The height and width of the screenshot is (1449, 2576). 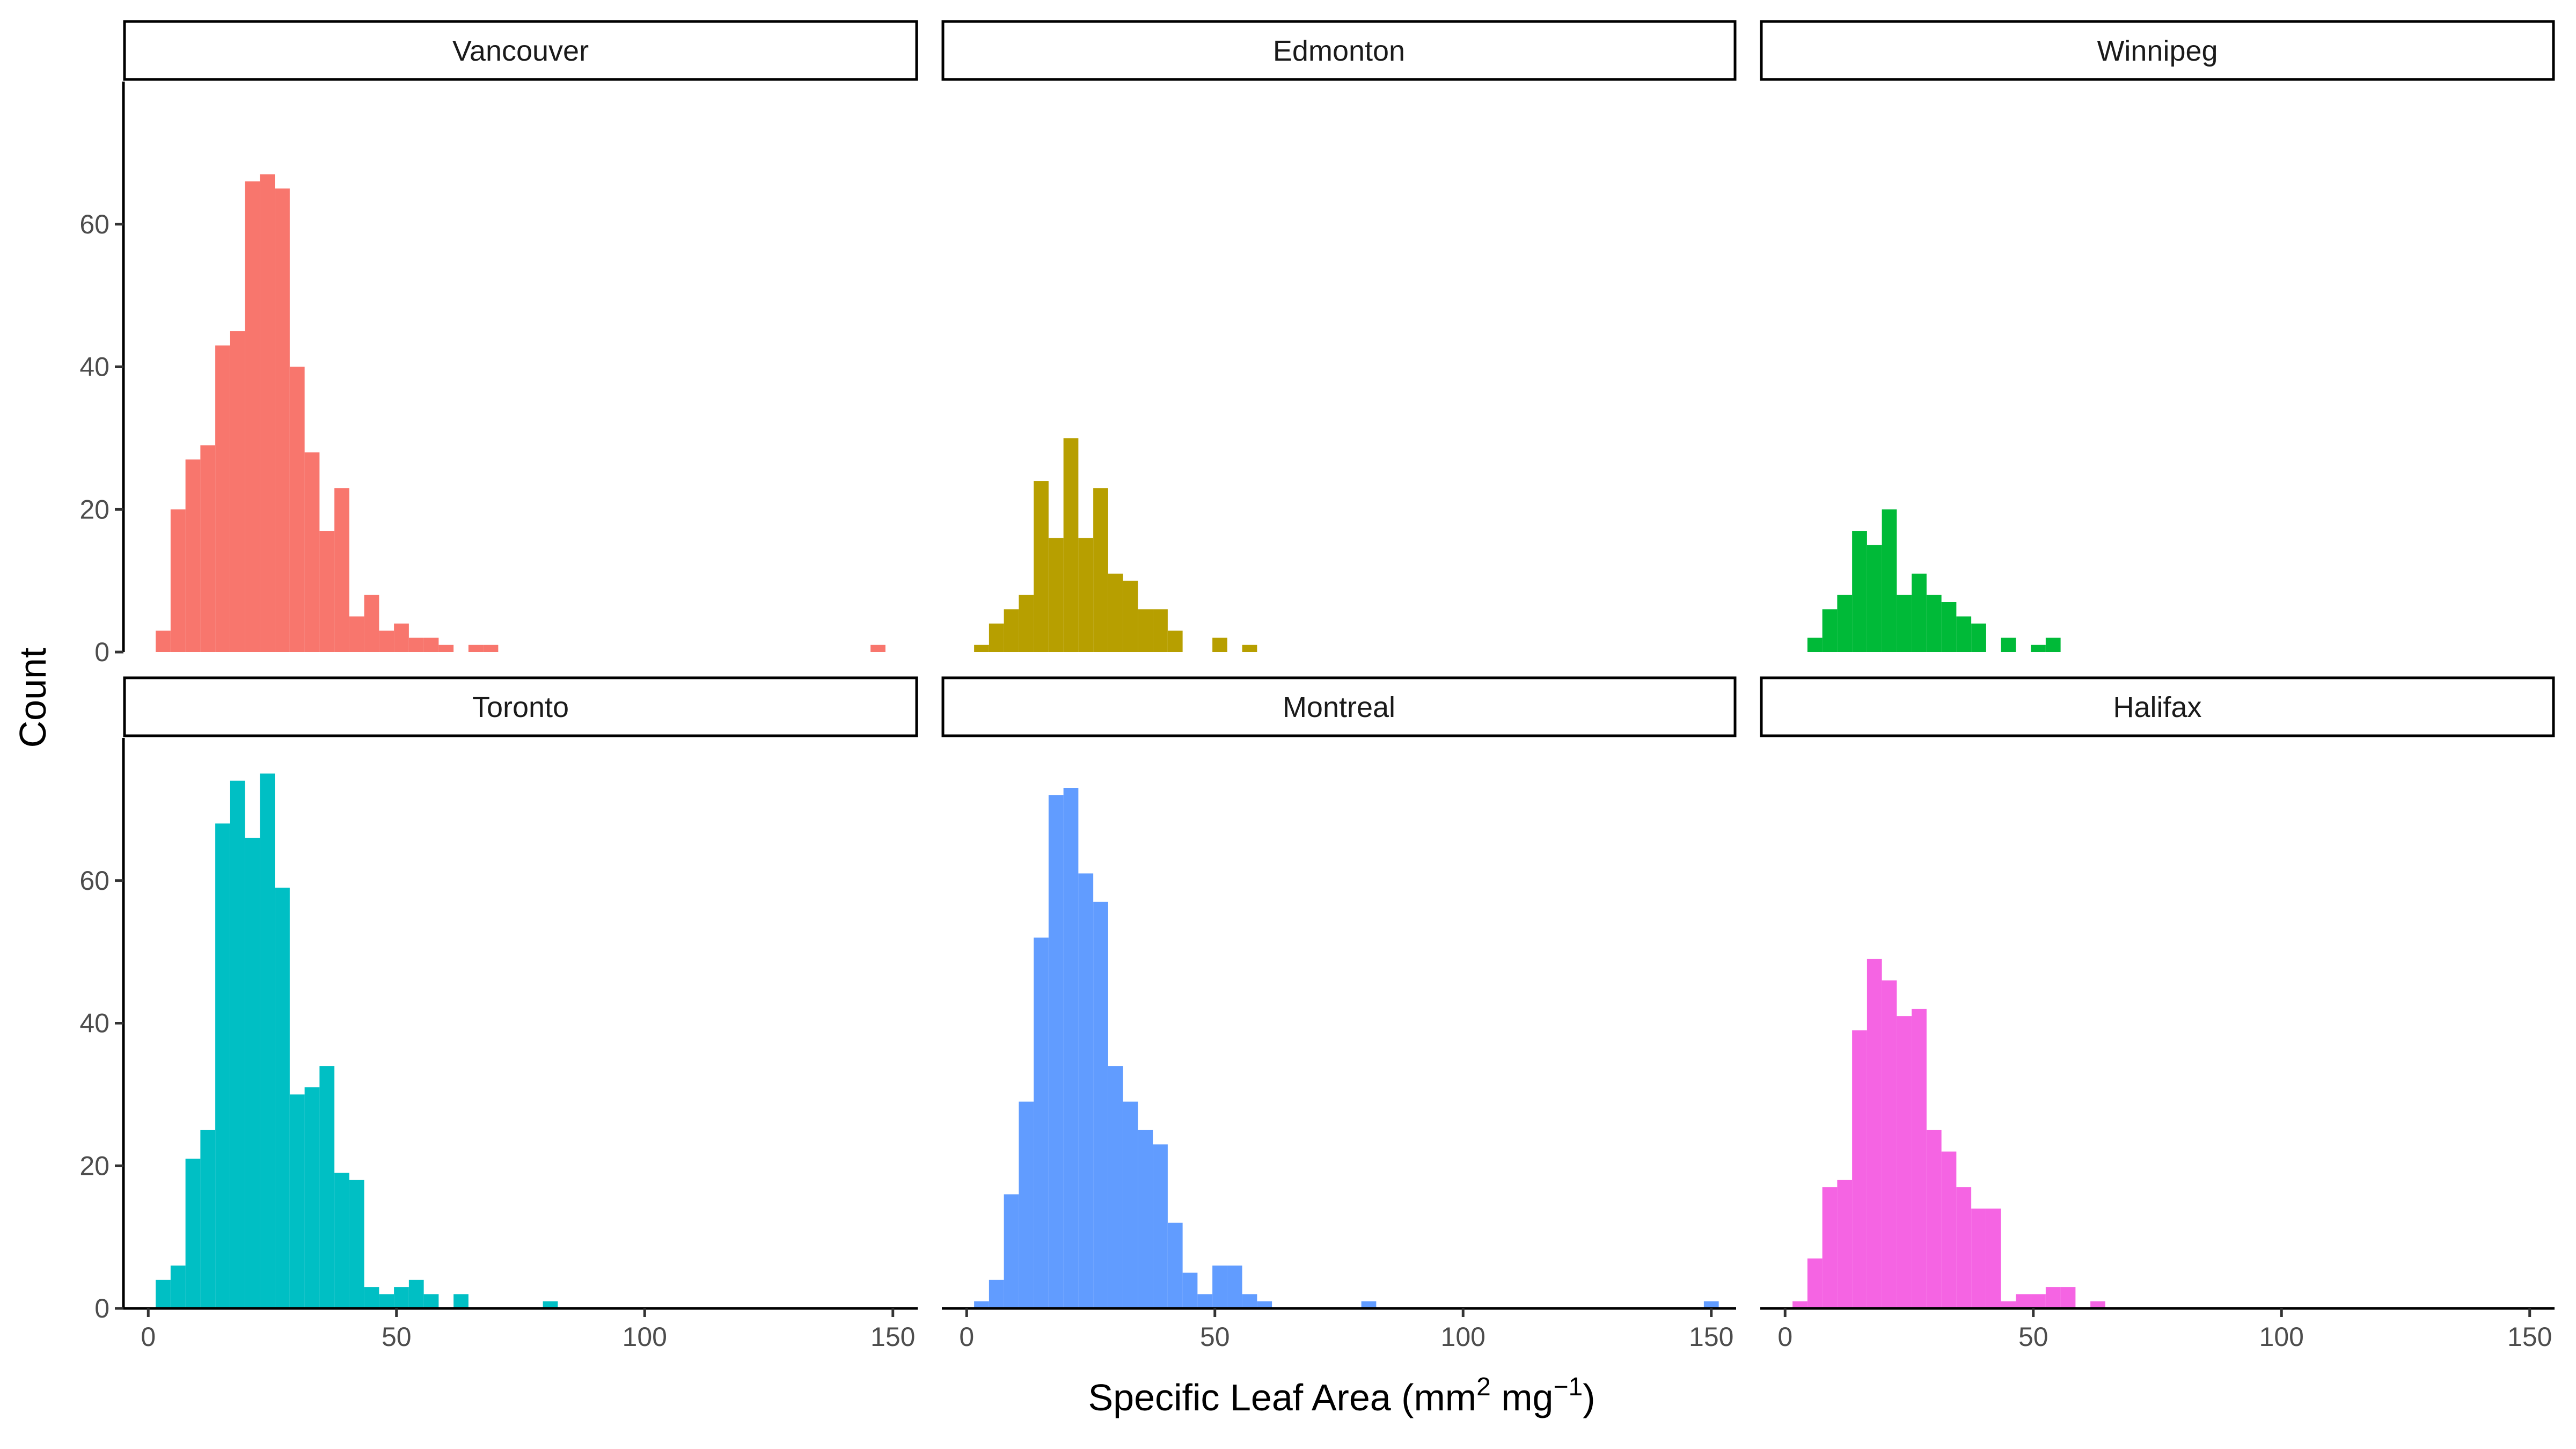 What do you see at coordinates (498, 343) in the screenshot?
I see `facet-panel-vancouver: Vancouver 0 20 40 60` at bounding box center [498, 343].